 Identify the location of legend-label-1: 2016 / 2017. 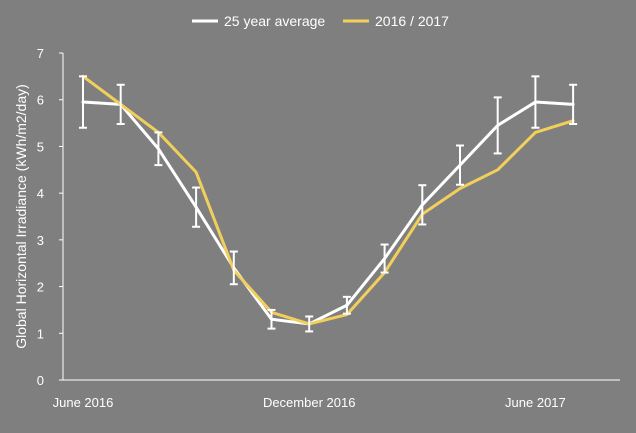
(412, 21).